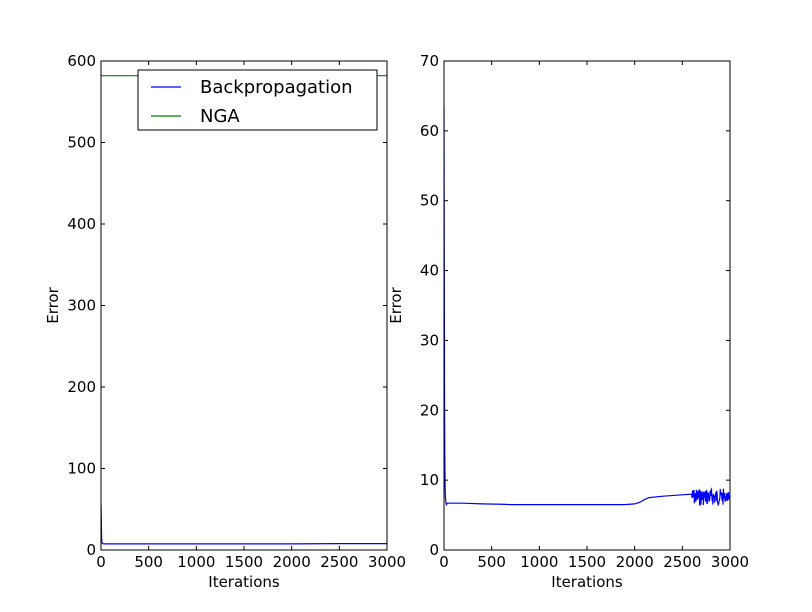  I want to click on left-x-tick-label: 3000, so click(387, 562).